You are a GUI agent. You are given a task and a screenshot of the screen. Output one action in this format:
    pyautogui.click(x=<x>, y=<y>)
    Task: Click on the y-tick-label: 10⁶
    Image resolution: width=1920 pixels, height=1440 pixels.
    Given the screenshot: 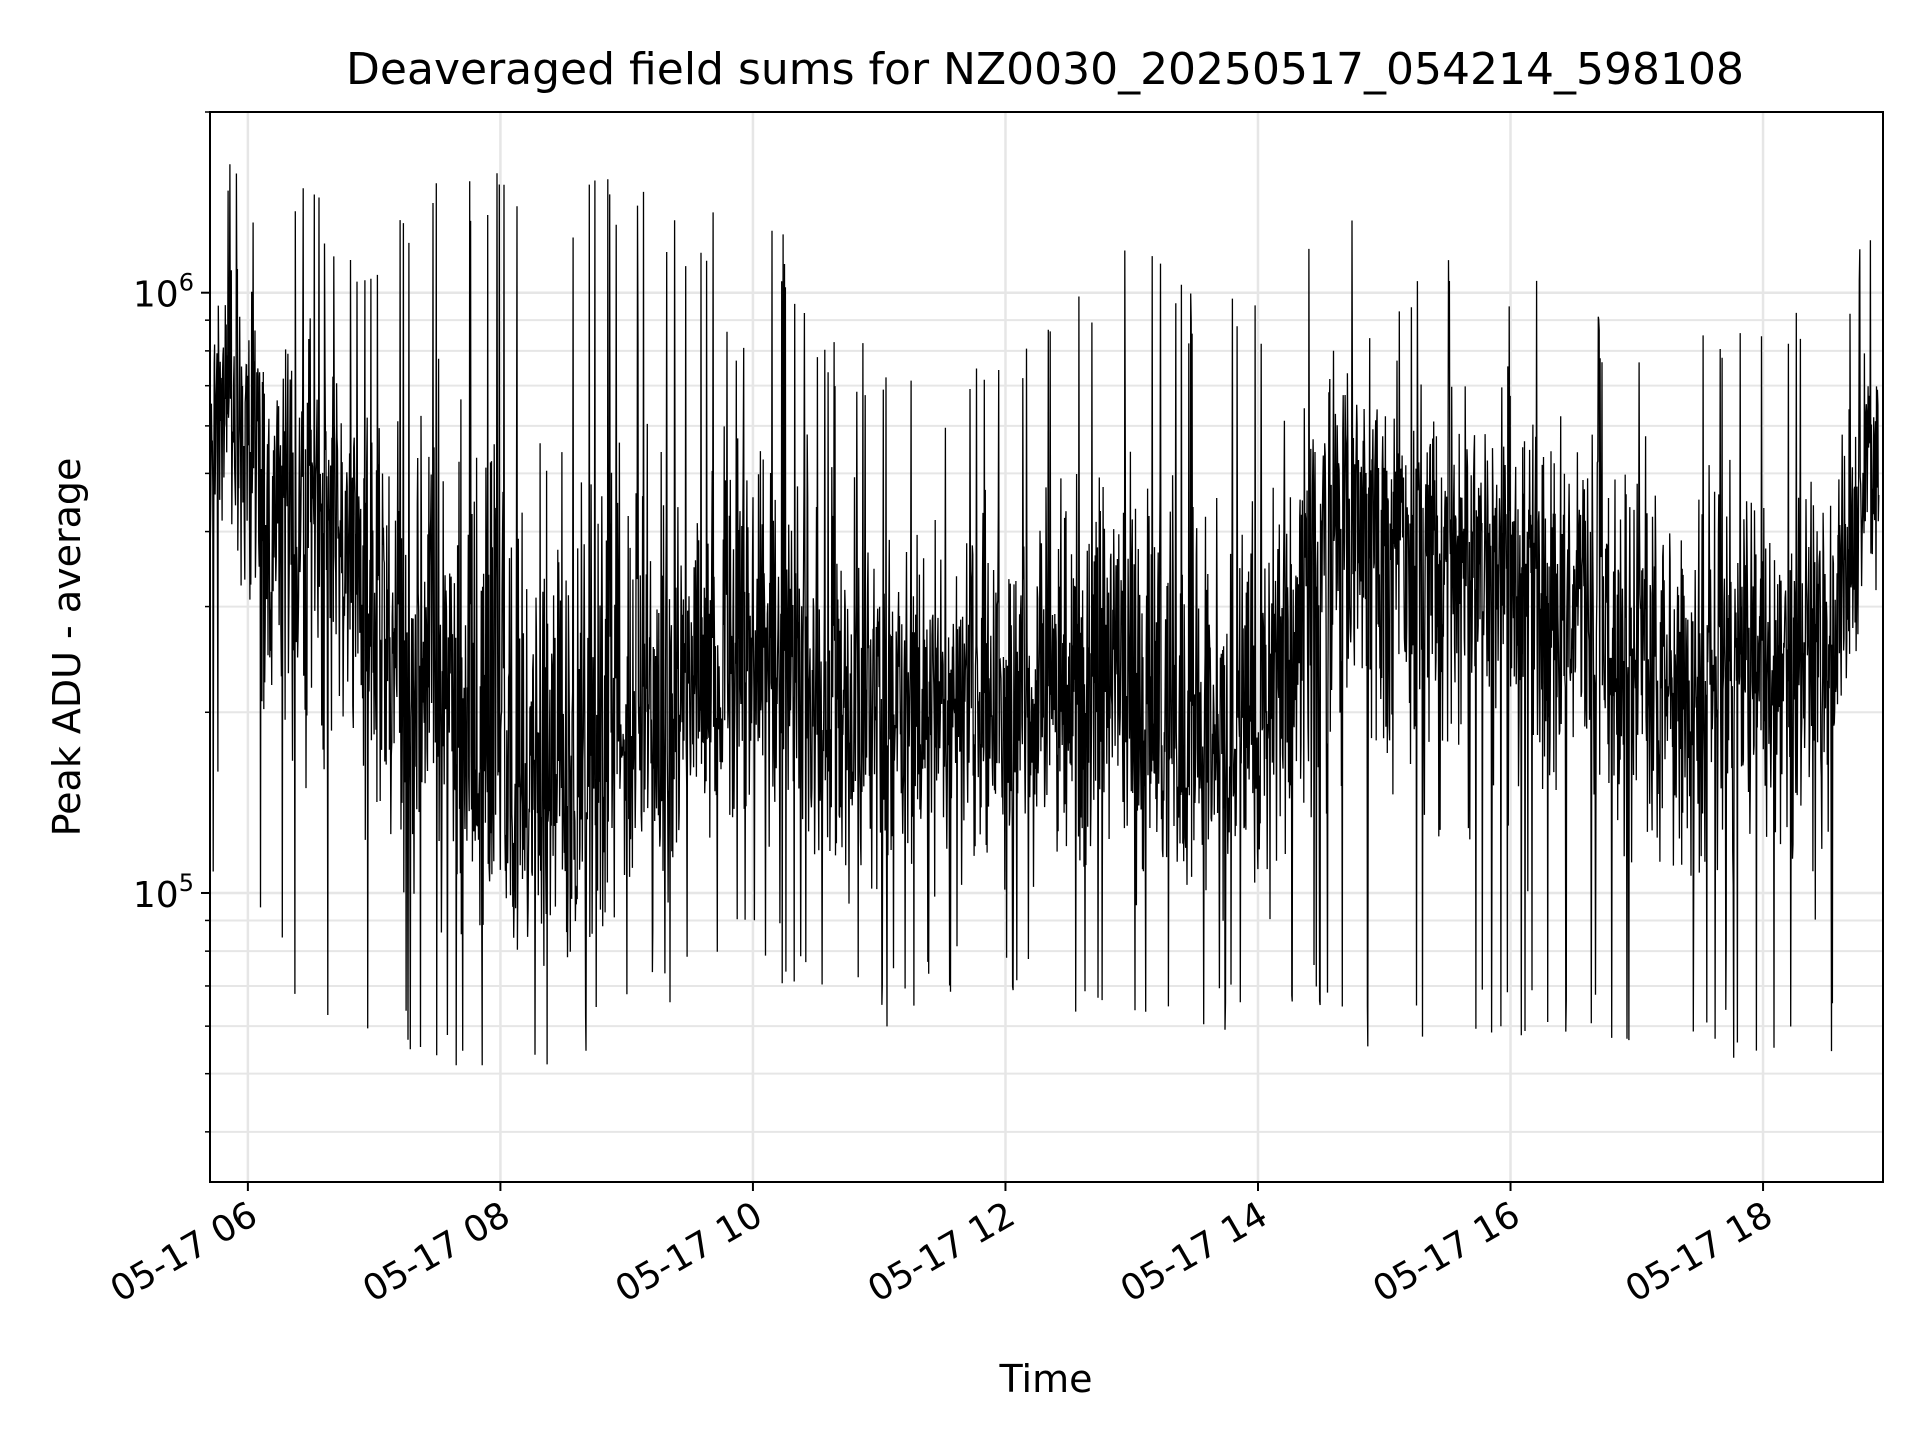 What is the action you would take?
    pyautogui.click(x=163, y=292)
    